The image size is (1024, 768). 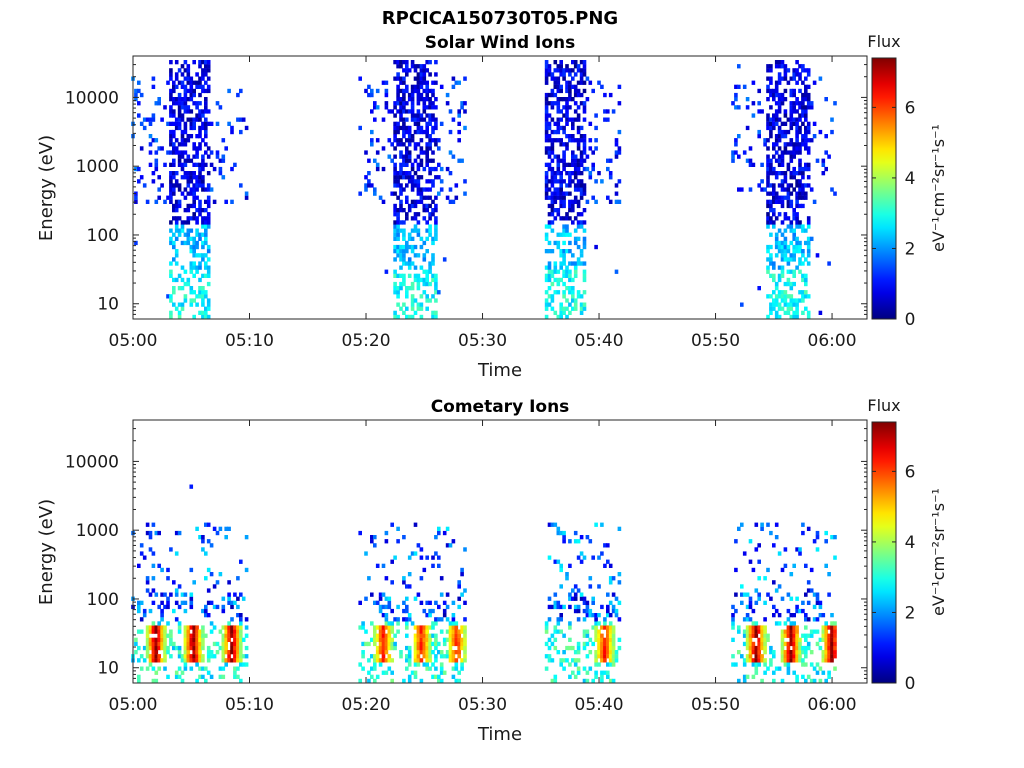 What do you see at coordinates (500, 18) in the screenshot?
I see `figure-title: RPCICA150730T05.PNG` at bounding box center [500, 18].